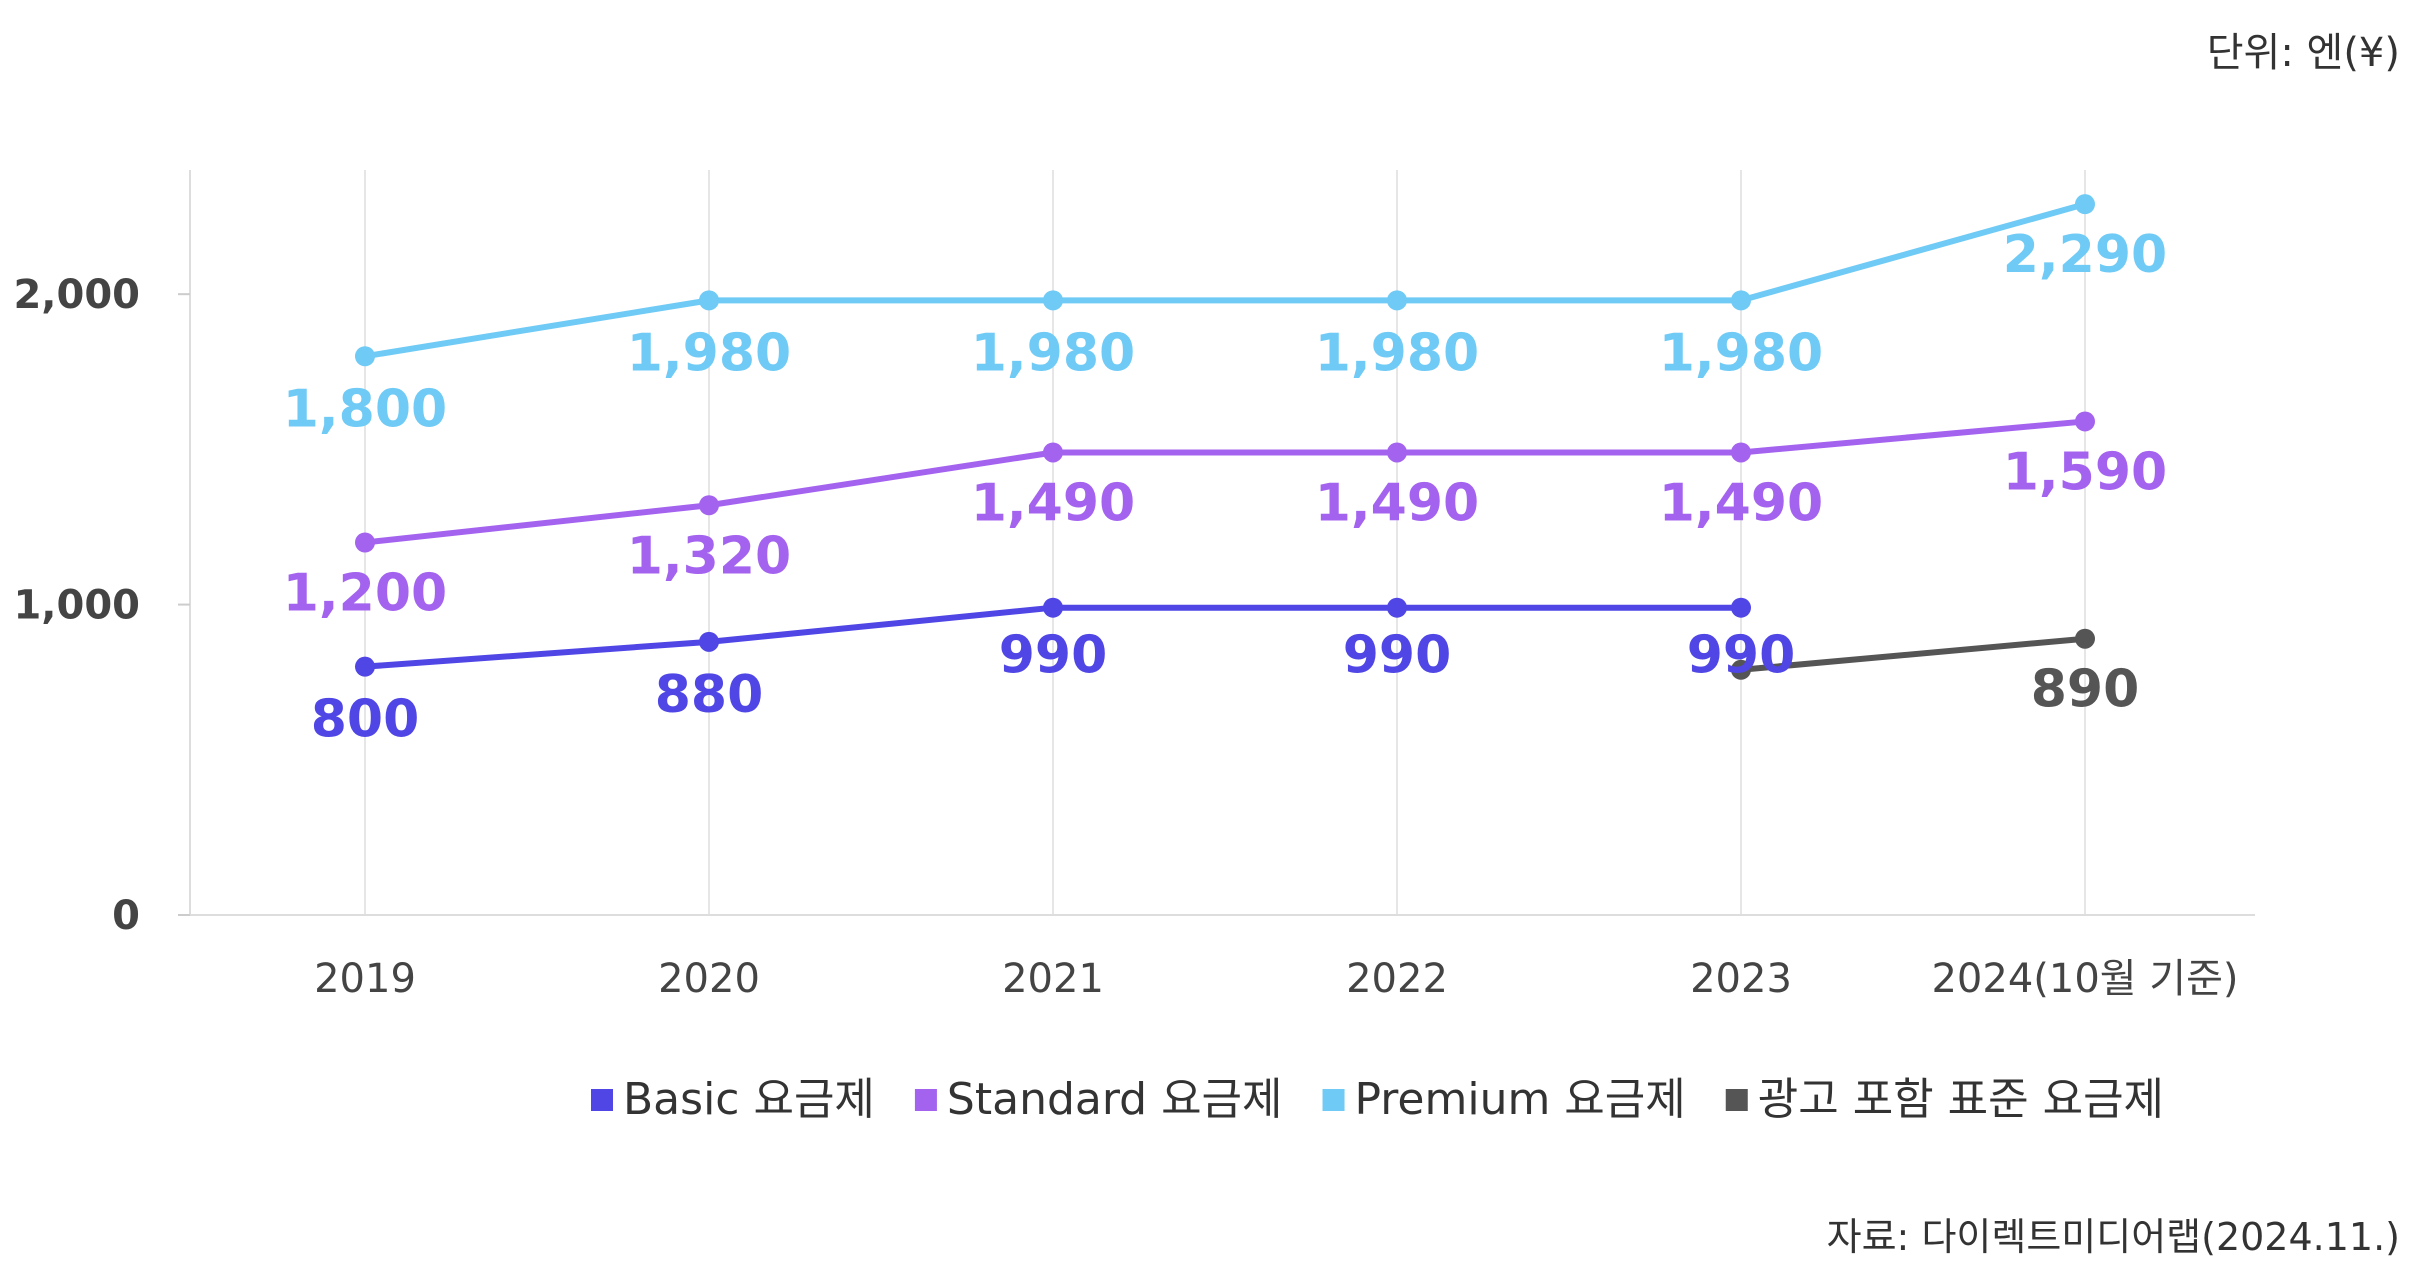  I want to click on legend-label: Basic 요금제, so click(749, 1099).